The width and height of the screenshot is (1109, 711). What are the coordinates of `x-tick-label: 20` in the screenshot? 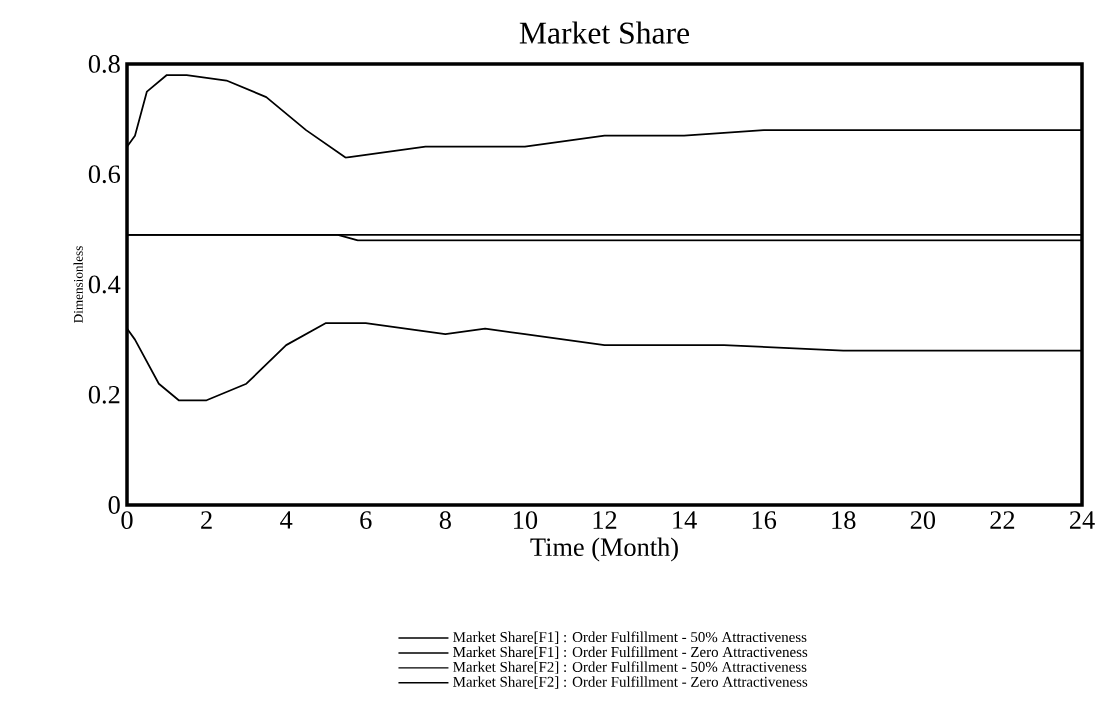 It's located at (923, 520).